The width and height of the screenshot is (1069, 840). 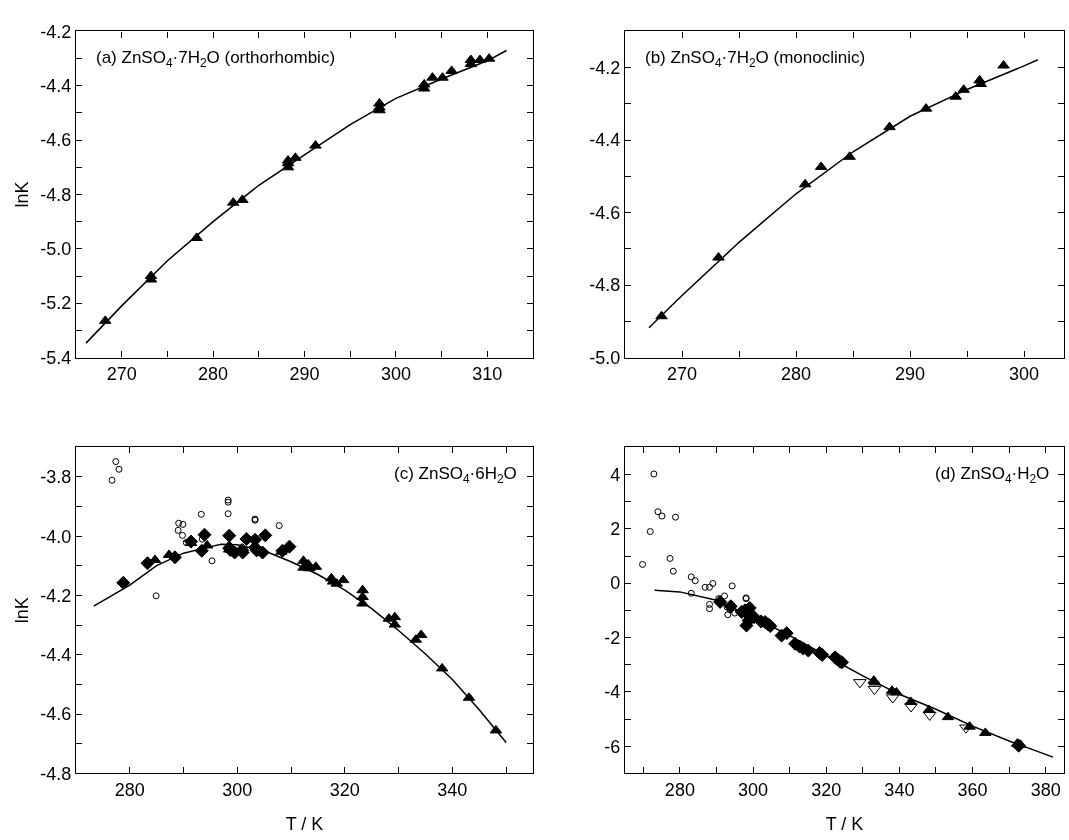 I want to click on y-tick-label: -2, so click(x=612, y=637).